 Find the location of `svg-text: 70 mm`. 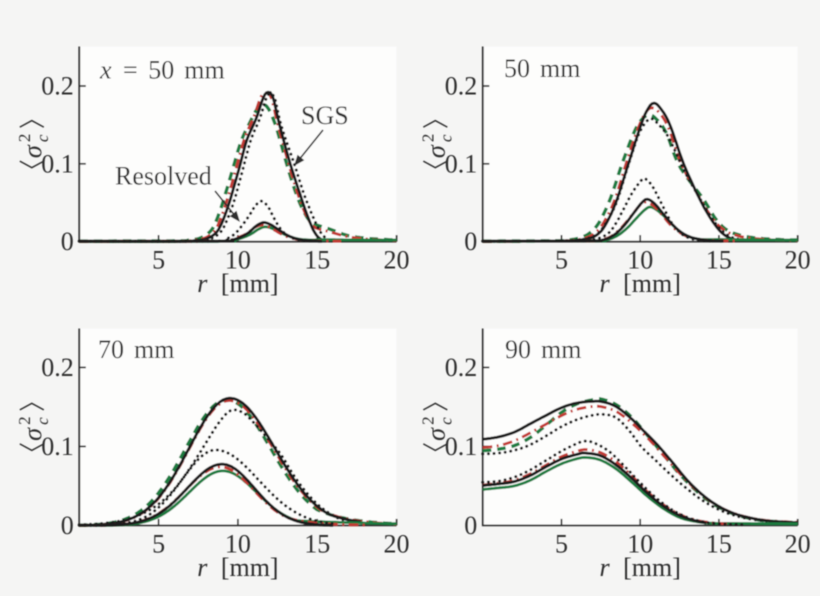

svg-text: 70 mm is located at coordinates (136, 349).